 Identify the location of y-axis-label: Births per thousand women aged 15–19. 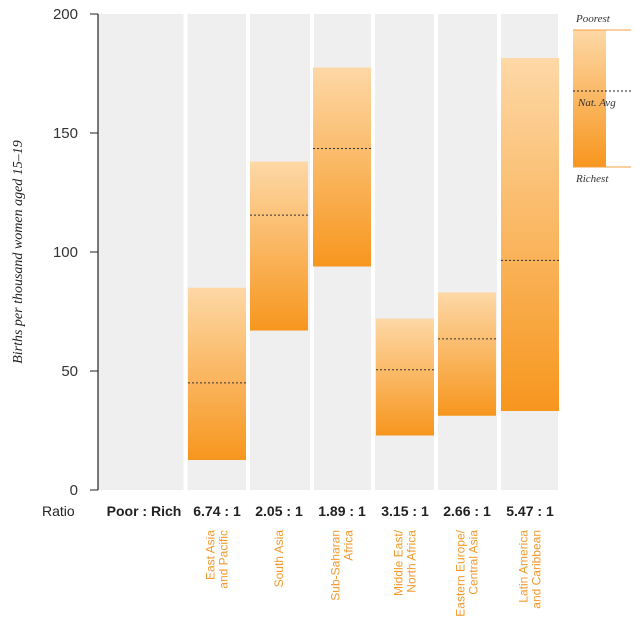
(18, 252).